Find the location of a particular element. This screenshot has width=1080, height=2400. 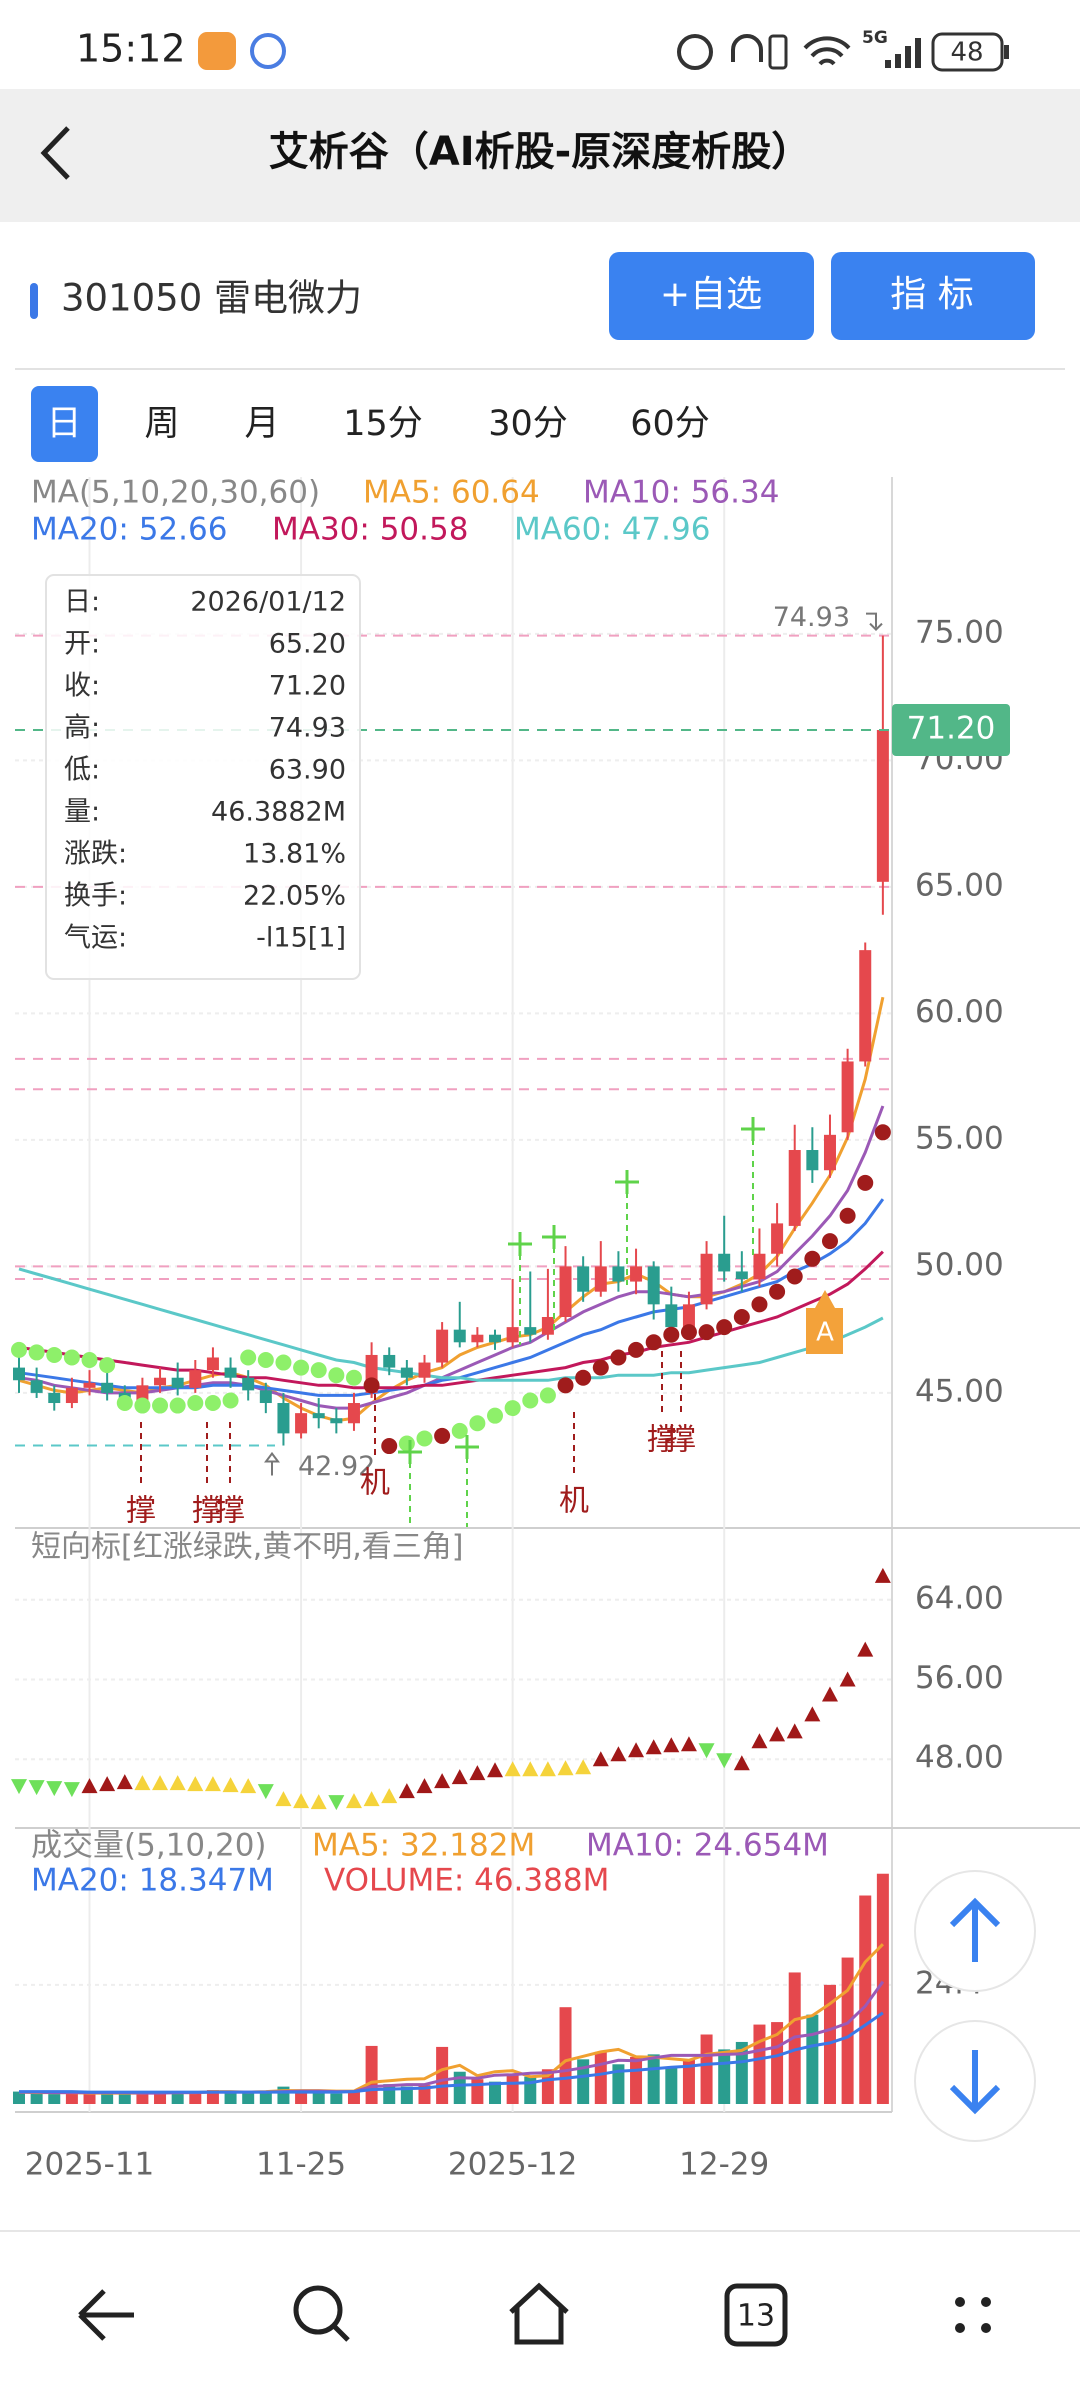

tab: 周 is located at coordinates (161, 424).